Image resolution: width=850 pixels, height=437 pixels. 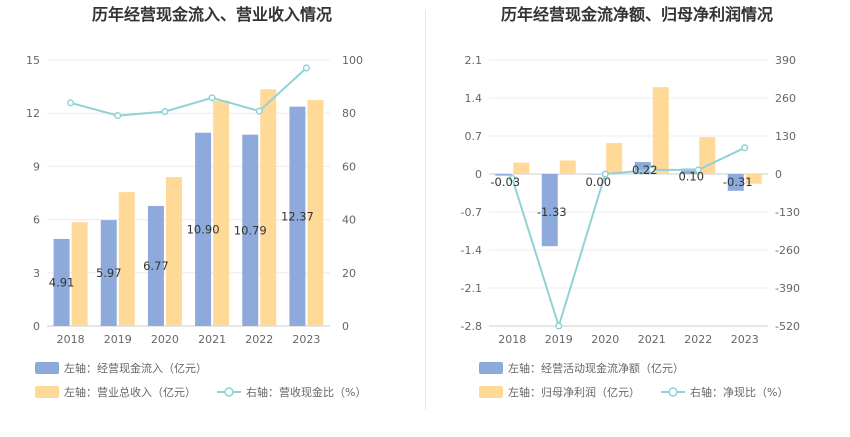 What do you see at coordinates (598, 182) in the screenshot?
I see `data-label: 0.00` at bounding box center [598, 182].